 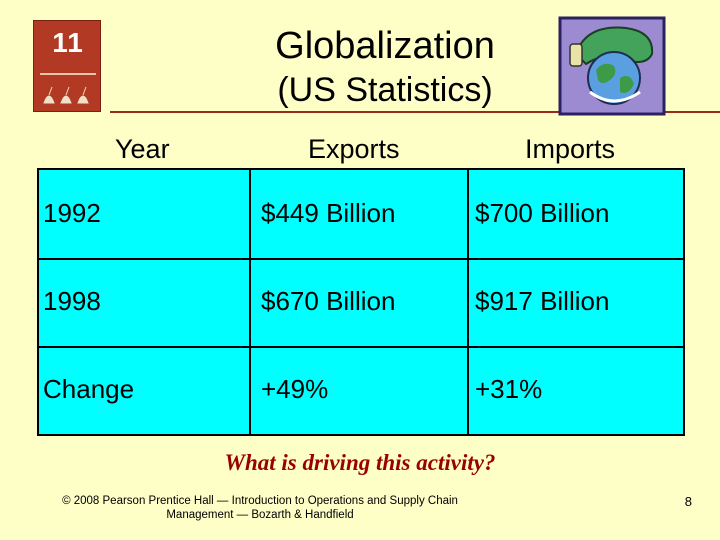 What do you see at coordinates (68, 42) in the screenshot?
I see `chapter-number: 11` at bounding box center [68, 42].